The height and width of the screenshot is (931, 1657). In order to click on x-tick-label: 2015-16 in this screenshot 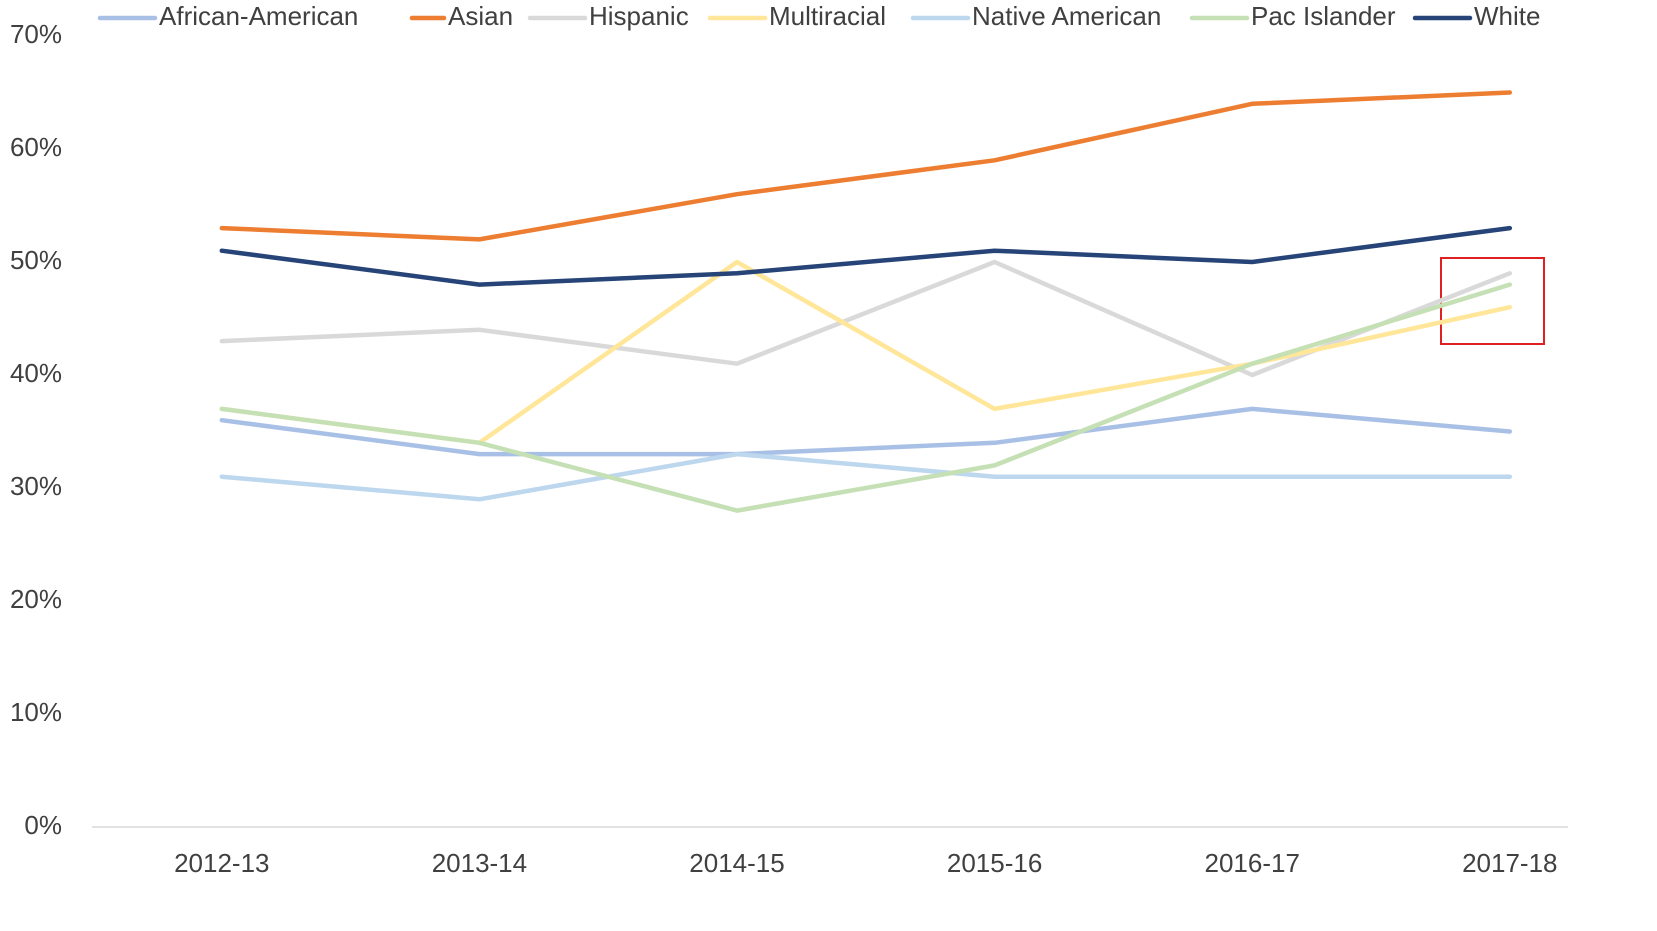, I will do `click(994, 863)`.